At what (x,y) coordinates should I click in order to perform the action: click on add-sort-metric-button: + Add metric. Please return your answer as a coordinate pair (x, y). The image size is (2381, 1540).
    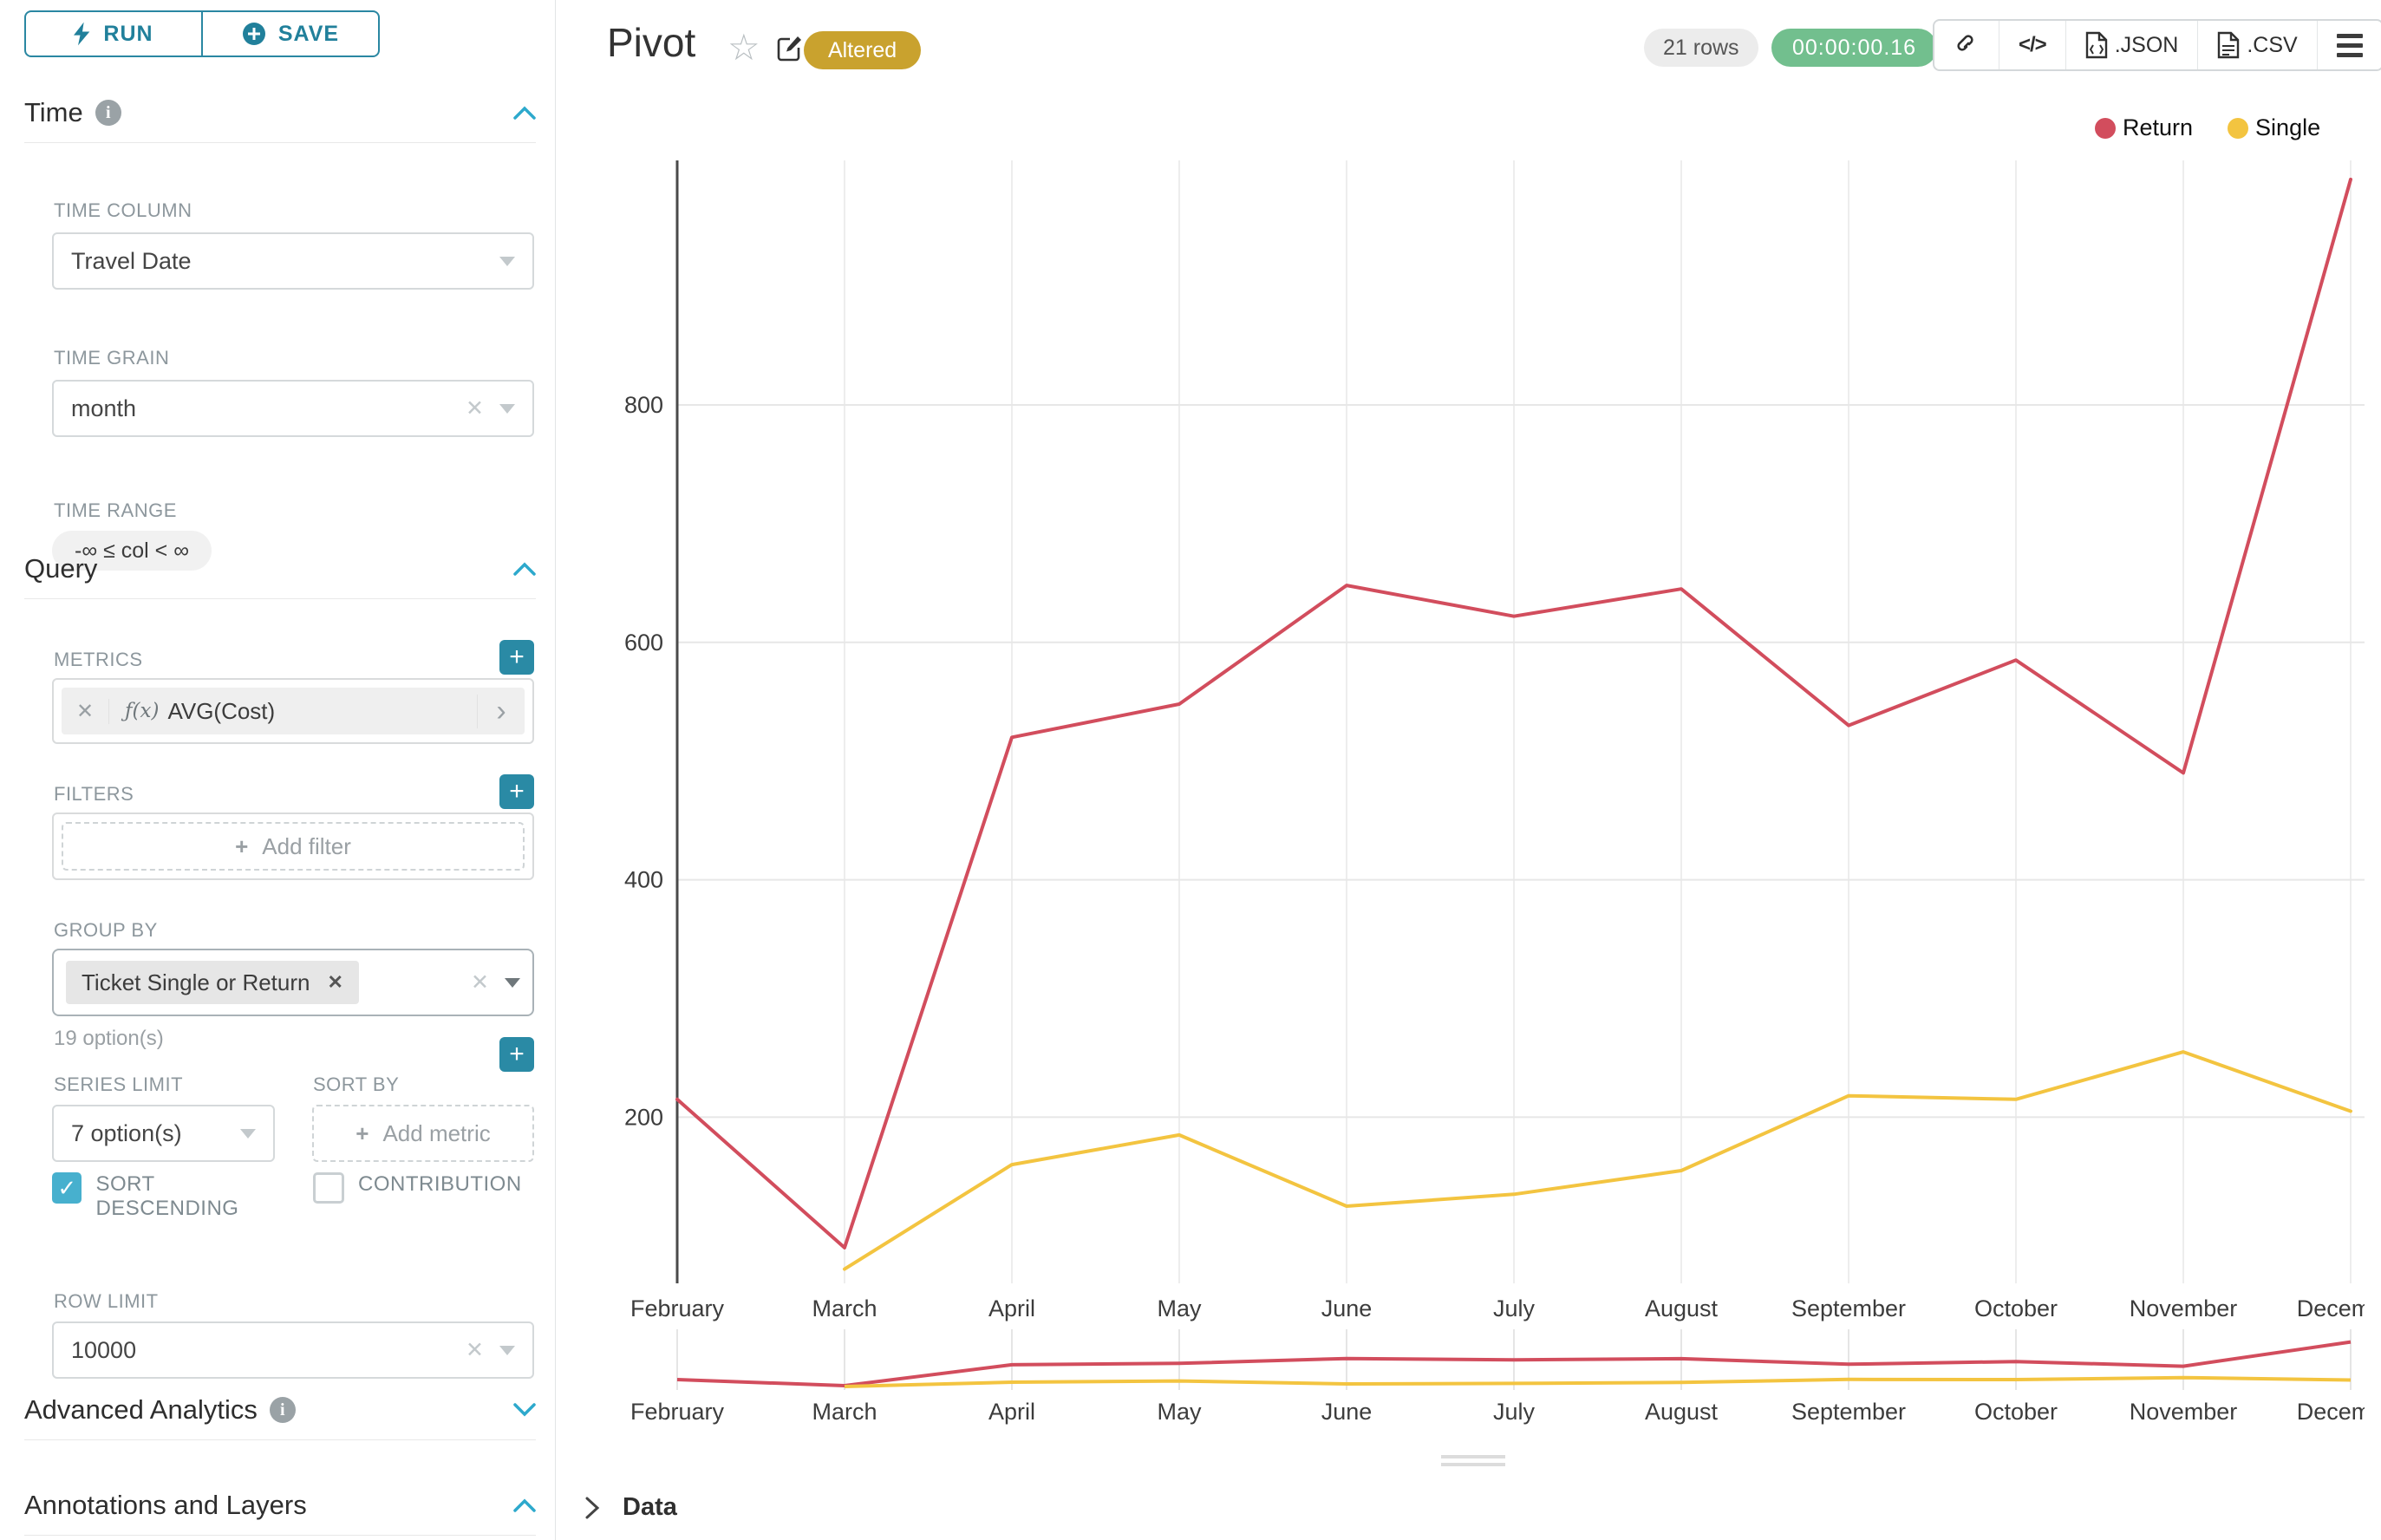
    Looking at the image, I should click on (423, 1133).